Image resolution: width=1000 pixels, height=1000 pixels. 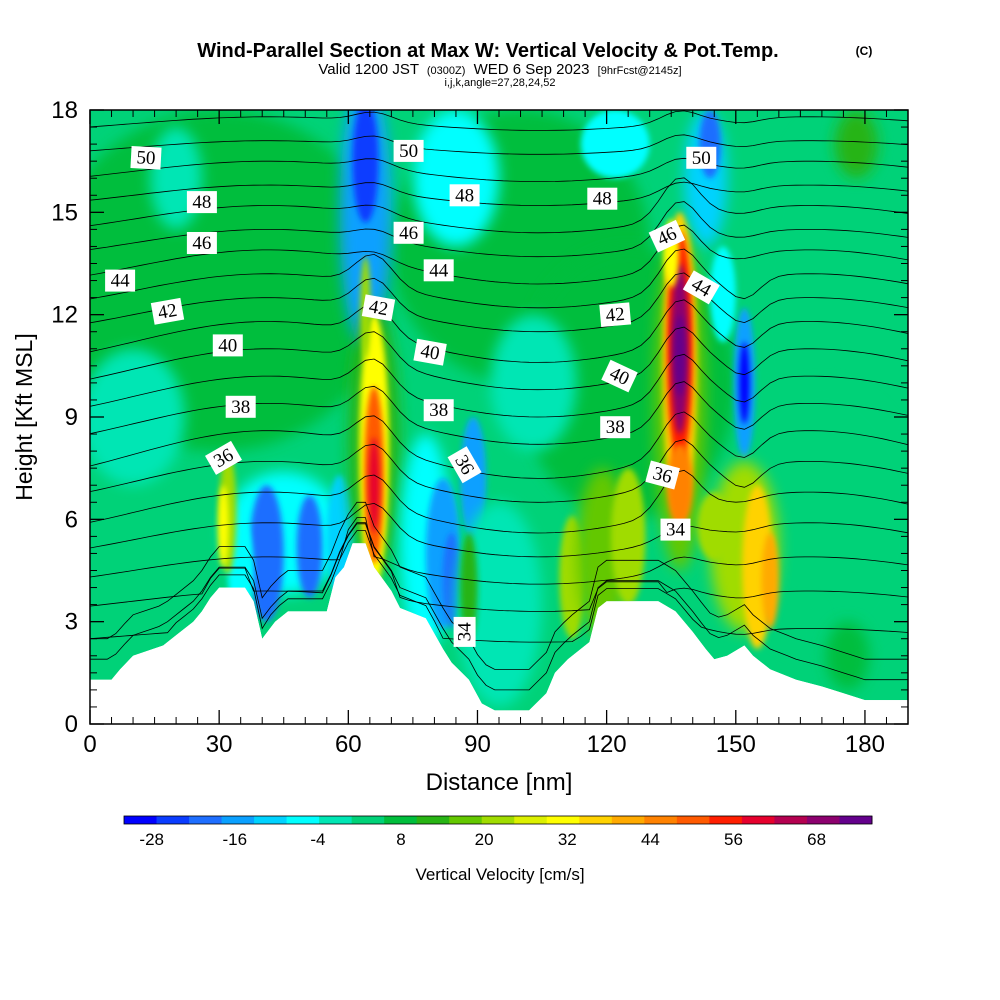 What do you see at coordinates (235, 839) in the screenshot?
I see `colorbar-tick-label: -16` at bounding box center [235, 839].